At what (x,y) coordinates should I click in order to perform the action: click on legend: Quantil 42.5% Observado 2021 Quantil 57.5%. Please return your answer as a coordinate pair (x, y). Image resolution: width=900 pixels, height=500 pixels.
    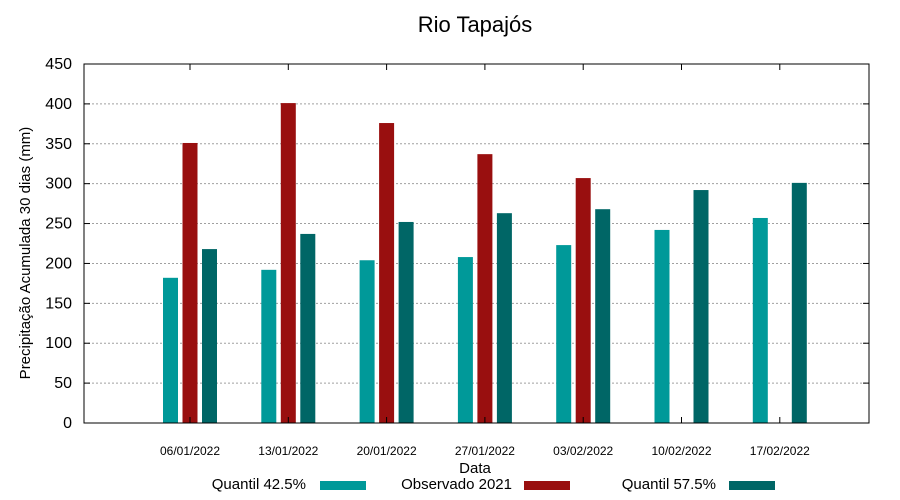
    Looking at the image, I should click on (493, 484).